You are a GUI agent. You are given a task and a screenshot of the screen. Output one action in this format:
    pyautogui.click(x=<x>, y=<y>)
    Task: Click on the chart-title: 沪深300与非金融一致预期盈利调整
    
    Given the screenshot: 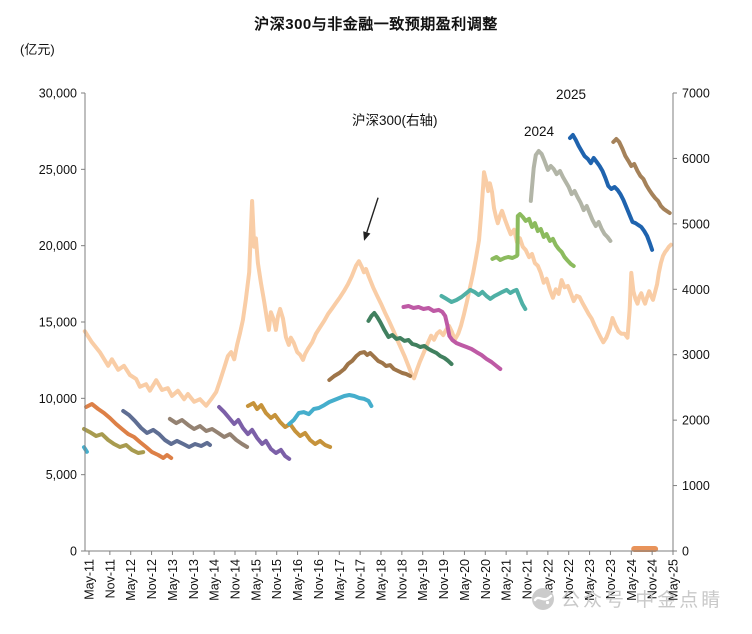 What is the action you would take?
    pyautogui.click(x=376, y=24)
    